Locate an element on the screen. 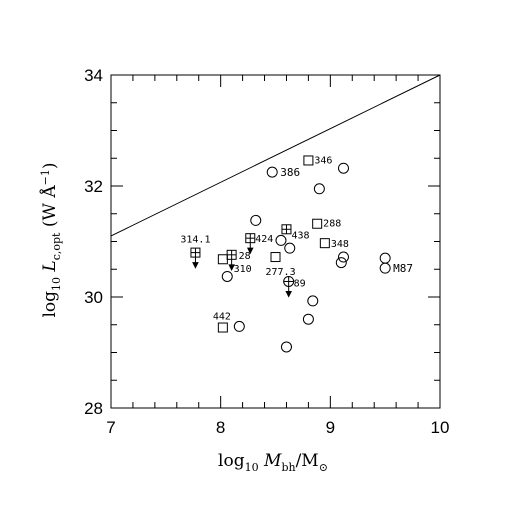  y-tick-label: 30 is located at coordinates (93, 297).